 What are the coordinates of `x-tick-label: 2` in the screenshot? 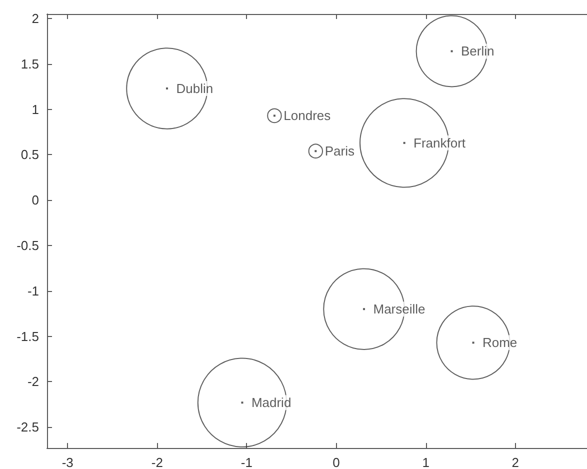 It's located at (515, 462).